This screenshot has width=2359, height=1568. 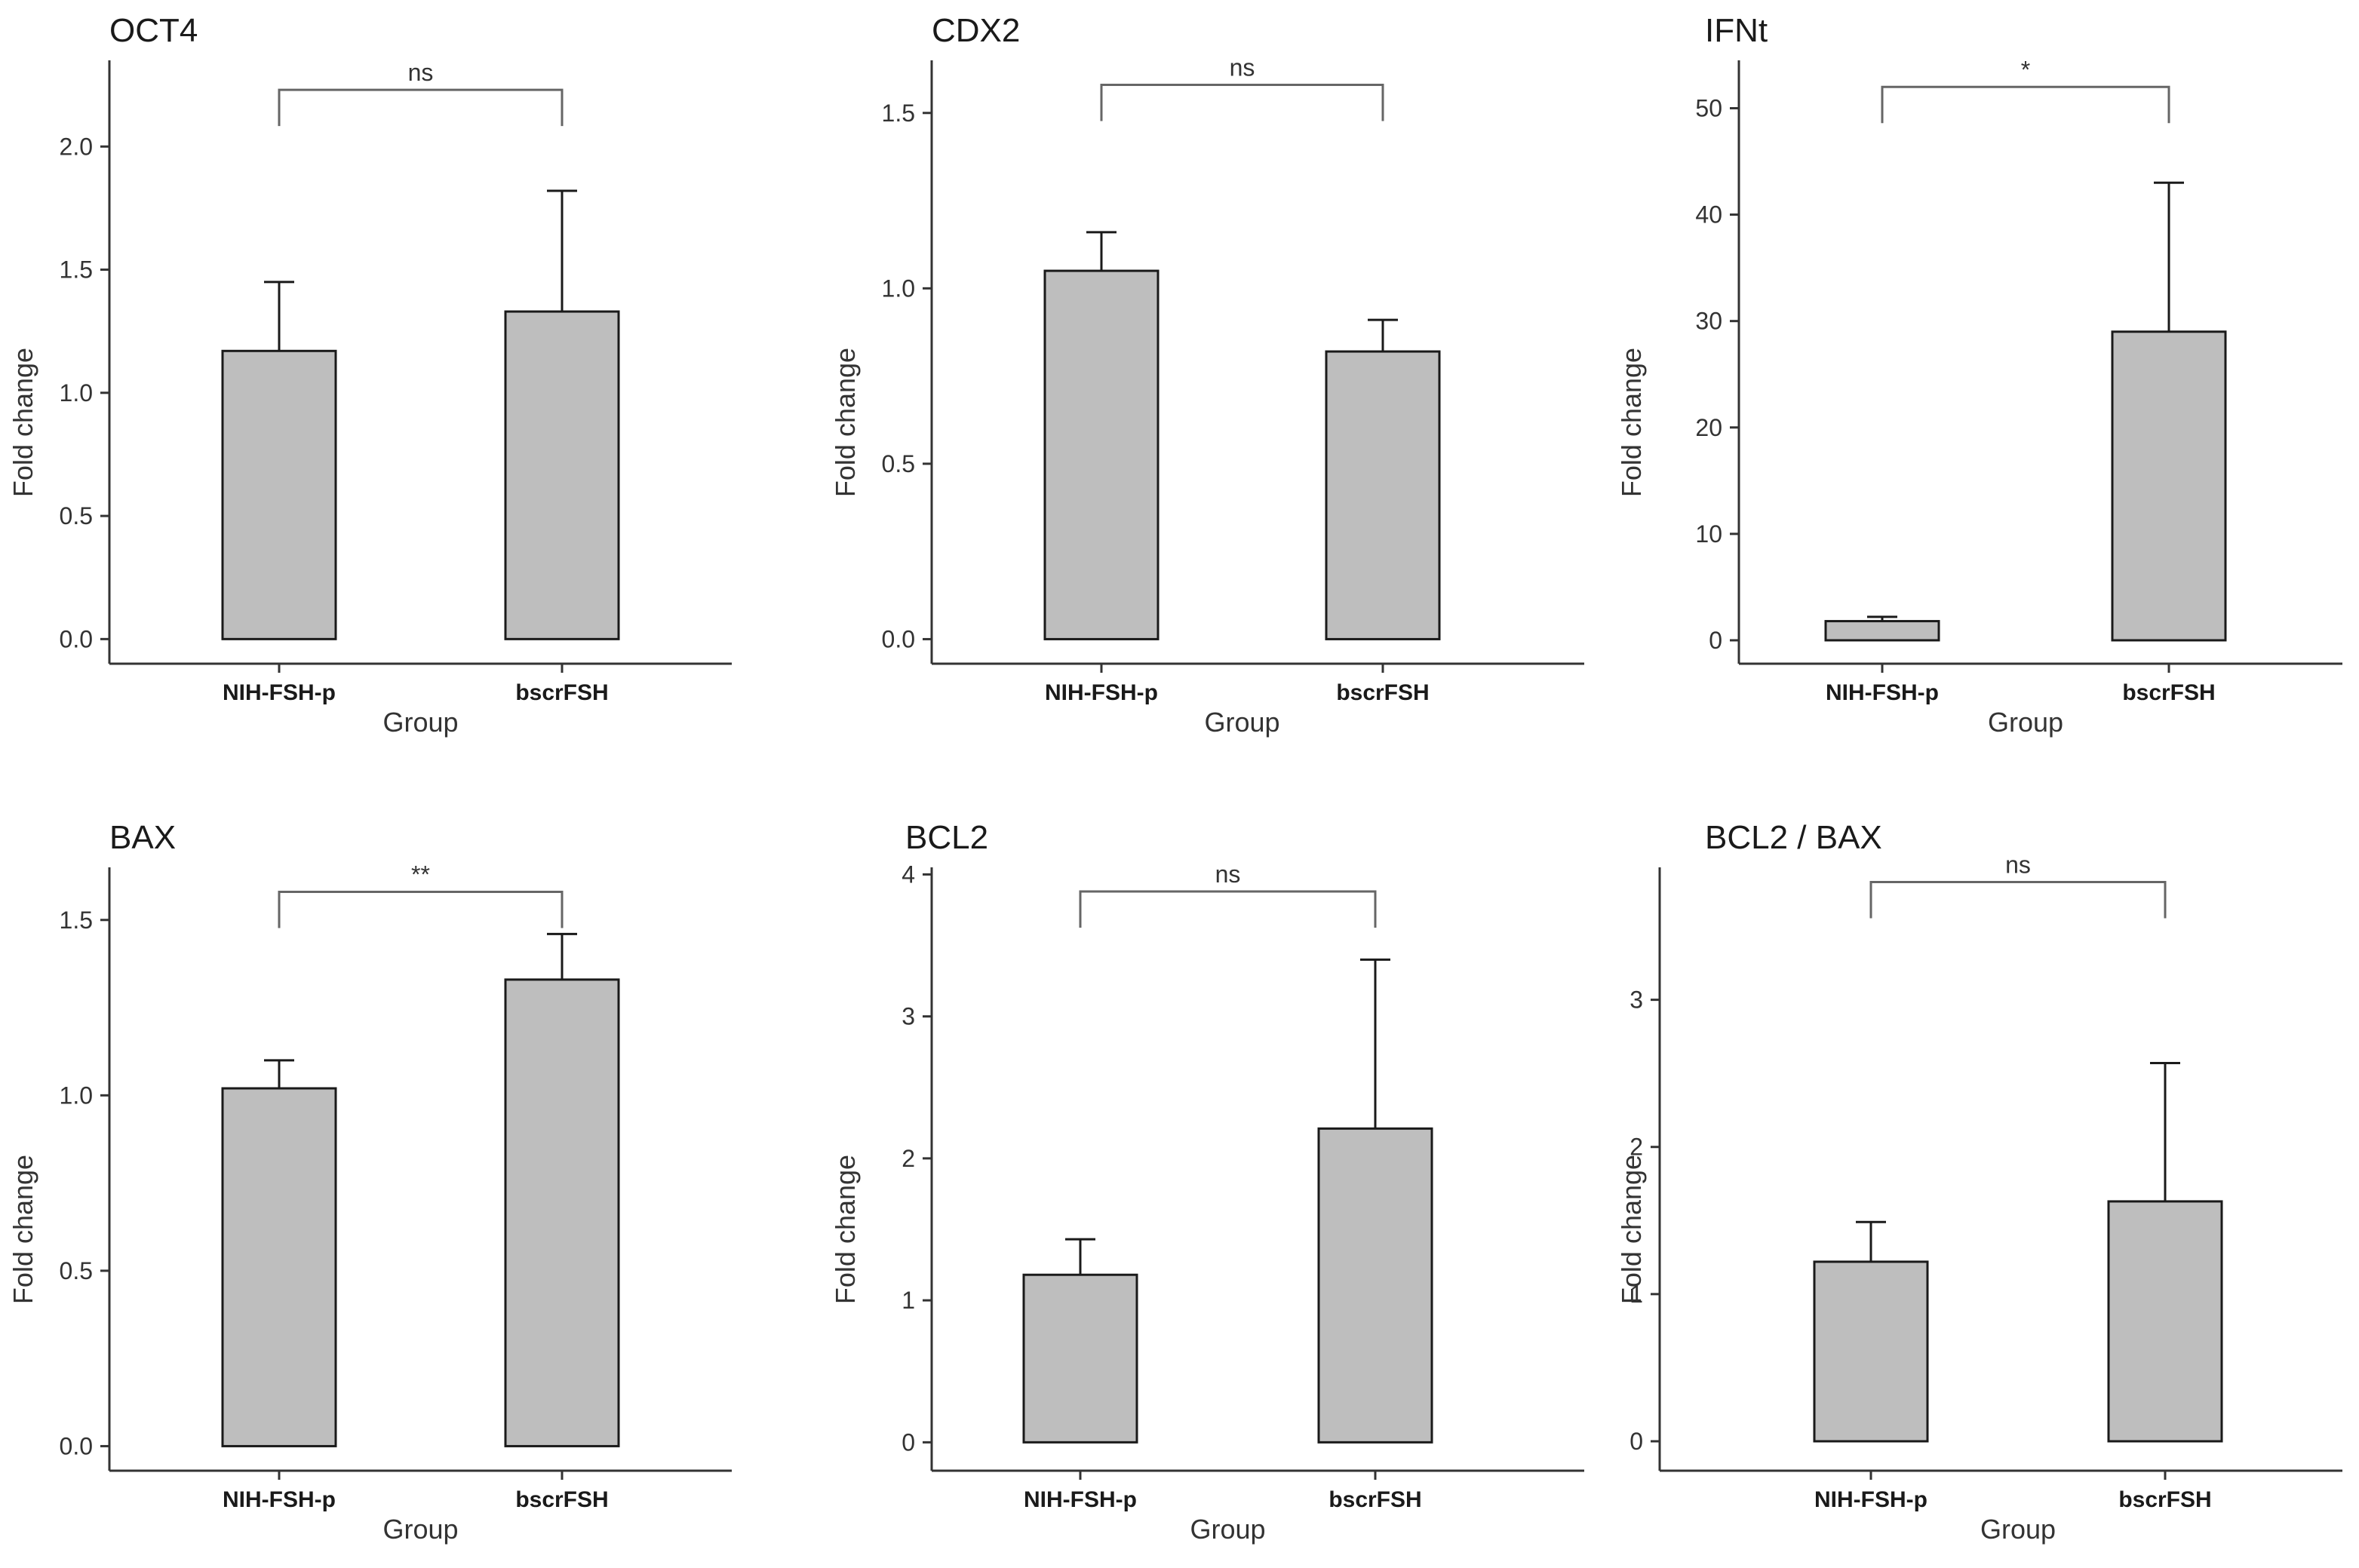 What do you see at coordinates (1708, 427) in the screenshot?
I see `y-tick-label: 20` at bounding box center [1708, 427].